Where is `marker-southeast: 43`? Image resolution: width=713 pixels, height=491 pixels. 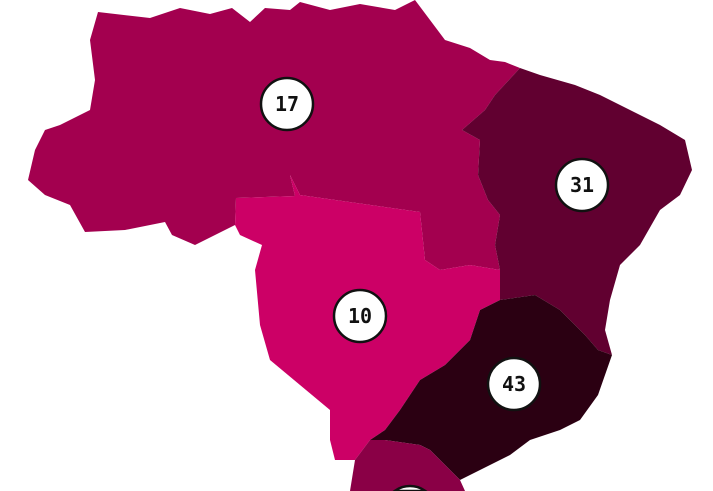 marker-southeast: 43 is located at coordinates (514, 384).